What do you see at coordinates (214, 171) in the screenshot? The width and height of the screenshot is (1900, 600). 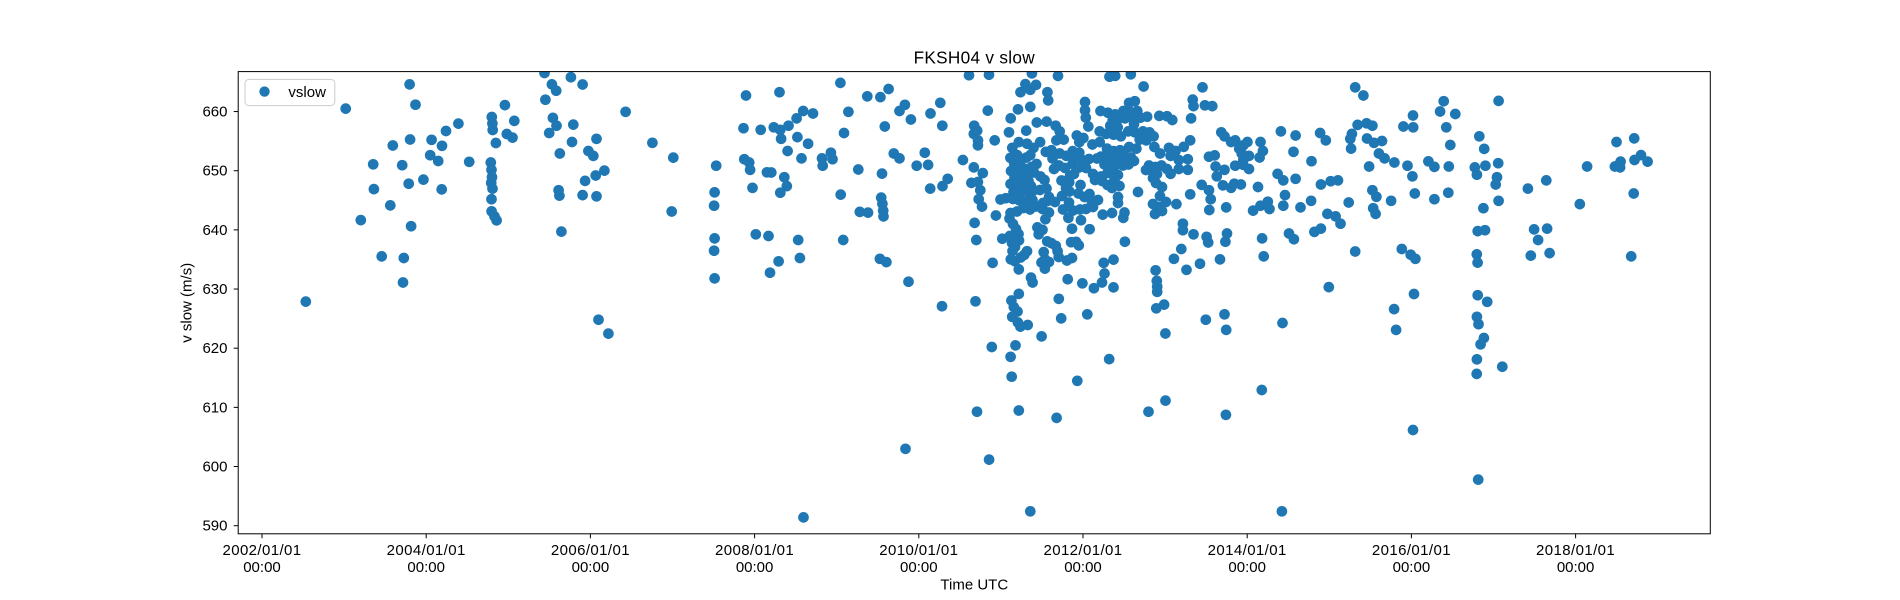 I see `svg-text: 650` at bounding box center [214, 171].